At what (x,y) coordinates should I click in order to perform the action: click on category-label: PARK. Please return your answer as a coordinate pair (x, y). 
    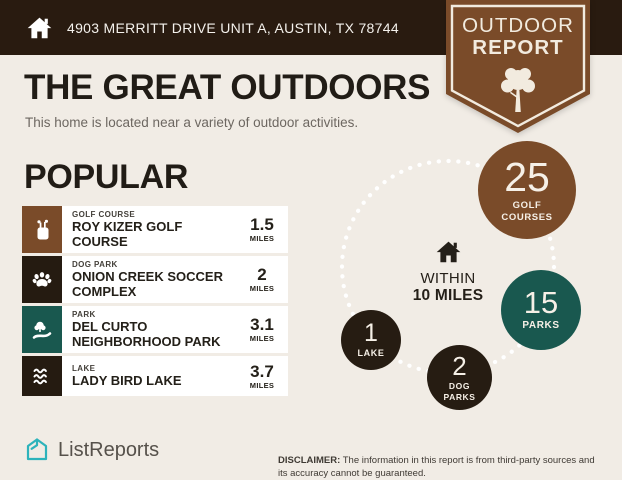
    Looking at the image, I should click on (84, 315).